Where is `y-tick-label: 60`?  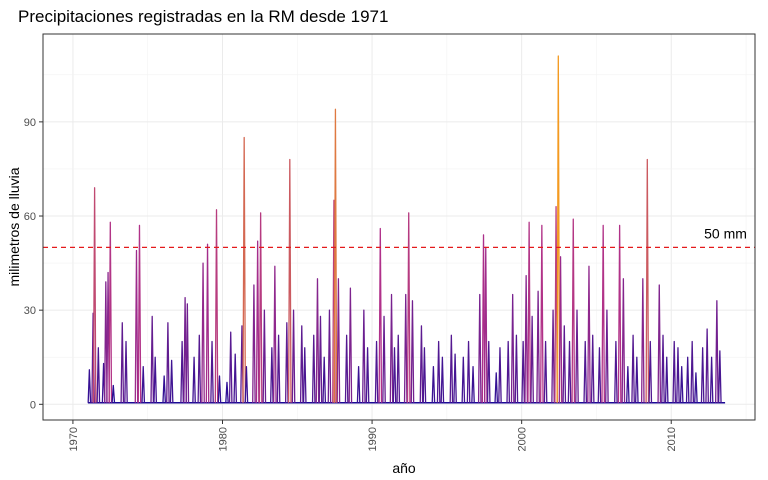 y-tick-label: 60 is located at coordinates (30, 217).